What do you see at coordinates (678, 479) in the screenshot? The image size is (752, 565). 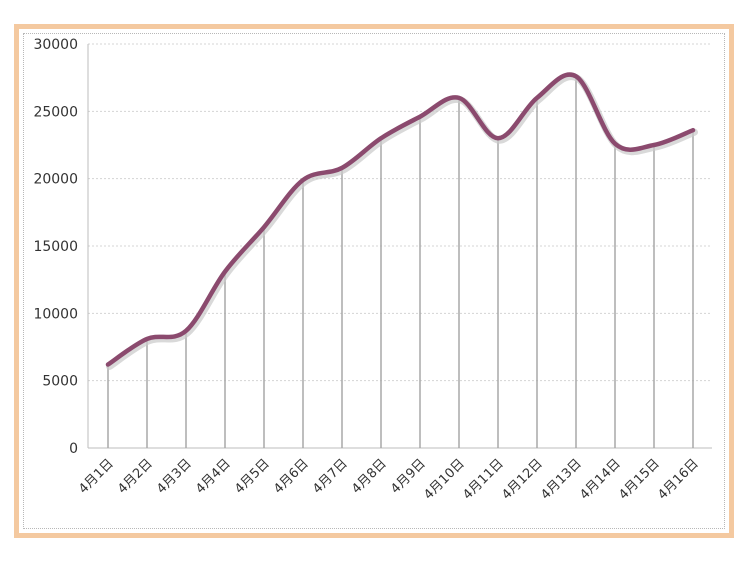 I see `x-tick-label: 4月16日` at bounding box center [678, 479].